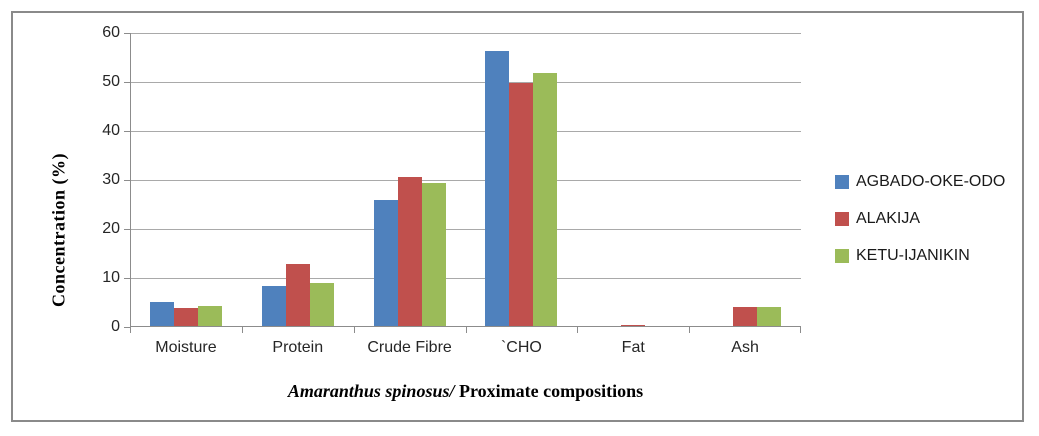  What do you see at coordinates (465, 326) in the screenshot?
I see `x-axis-line` at bounding box center [465, 326].